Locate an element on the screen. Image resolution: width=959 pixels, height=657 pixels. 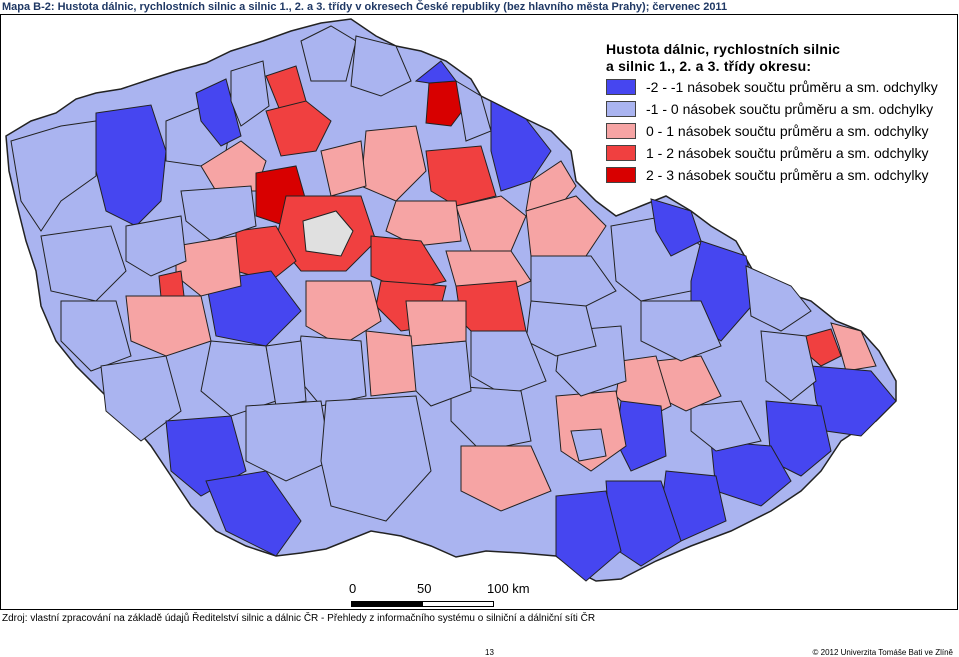
district-pisek is located at coordinates (286, 373).